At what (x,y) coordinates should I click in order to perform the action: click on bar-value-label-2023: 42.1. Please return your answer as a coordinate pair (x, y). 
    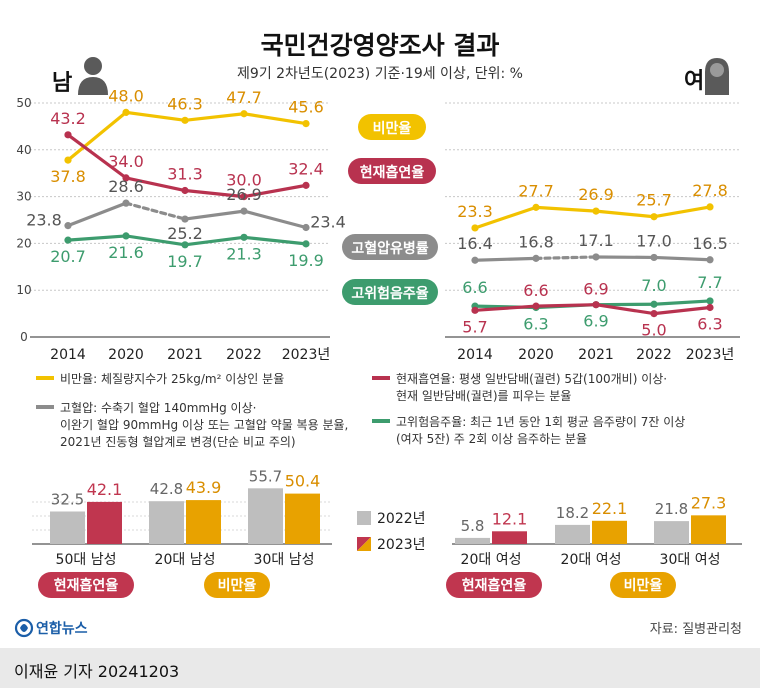
    Looking at the image, I should click on (105, 489).